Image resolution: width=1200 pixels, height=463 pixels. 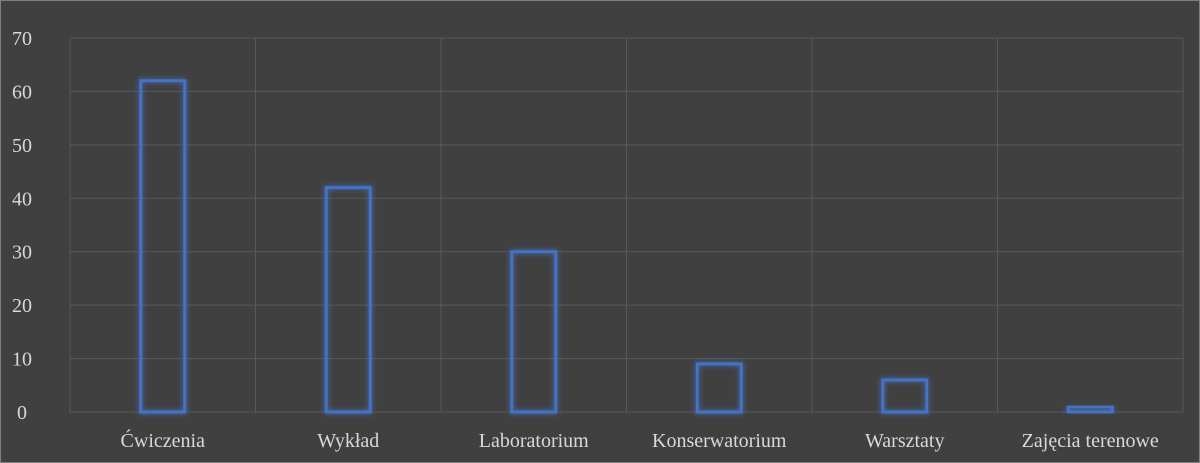 What do you see at coordinates (22, 199) in the screenshot?
I see `y-tick-label-40: 40` at bounding box center [22, 199].